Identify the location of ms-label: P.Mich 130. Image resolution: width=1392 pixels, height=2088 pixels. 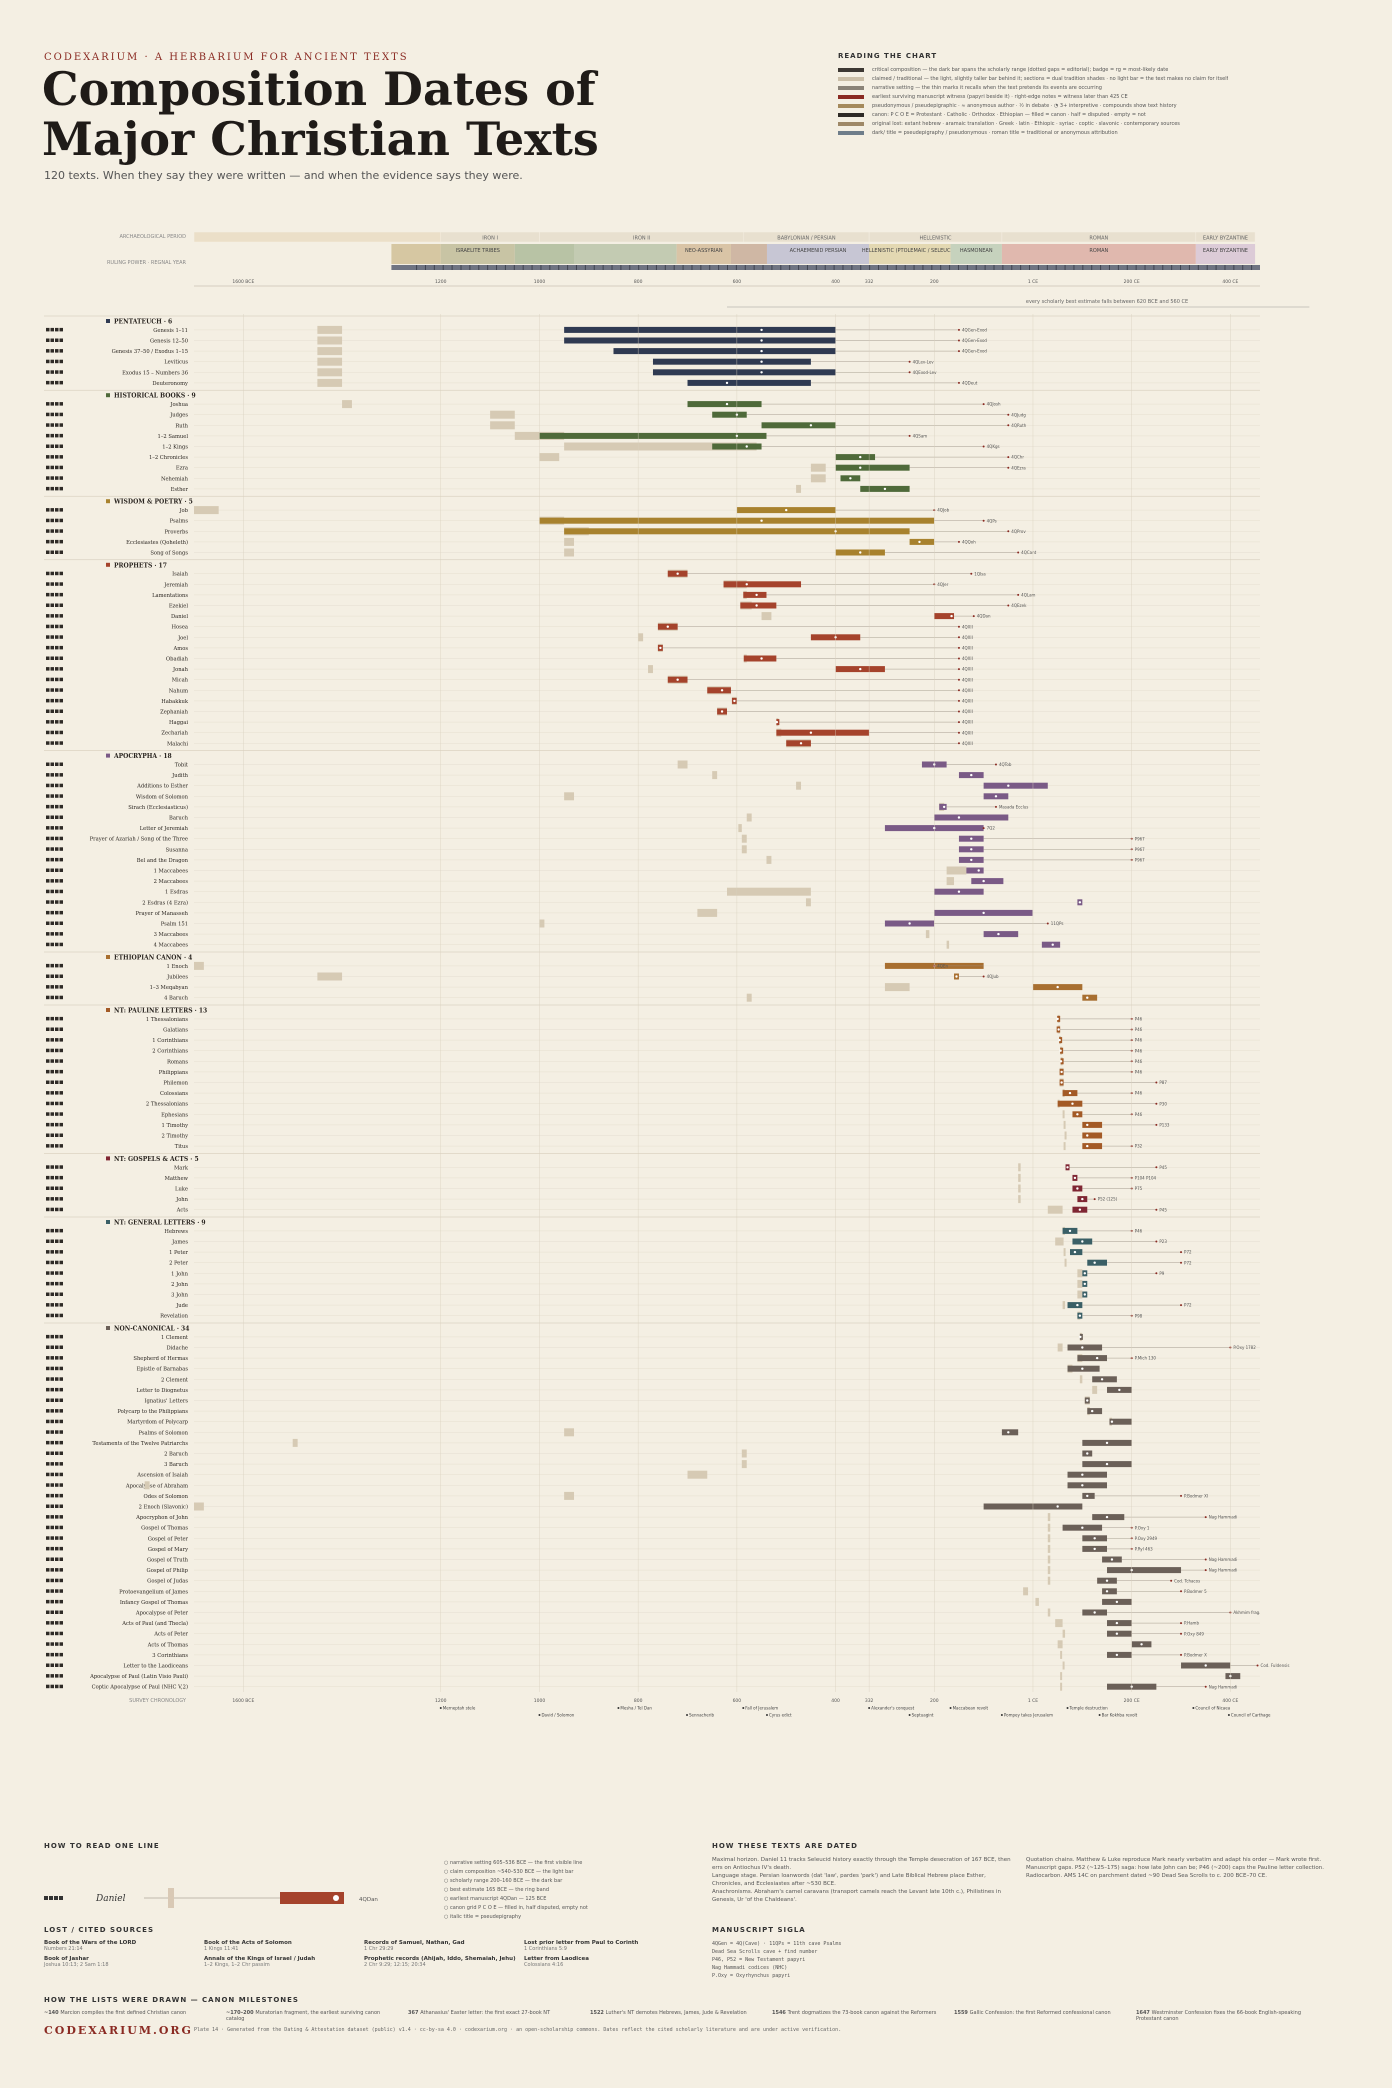
(1146, 1358).